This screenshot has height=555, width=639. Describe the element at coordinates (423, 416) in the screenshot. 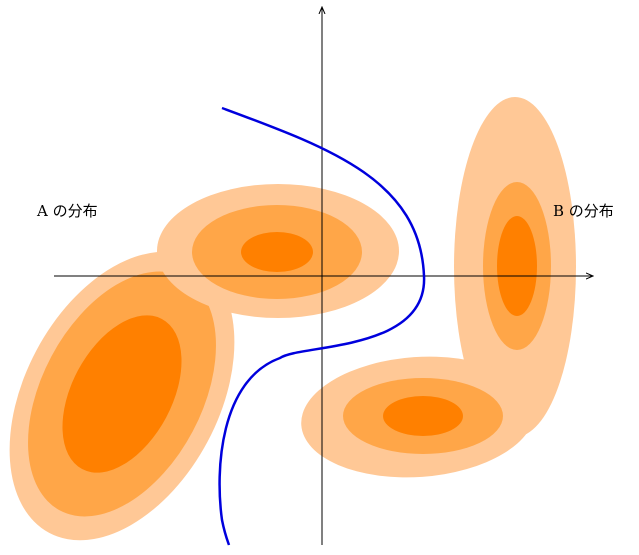

I see `distribution-b-lower-inner` at that location.